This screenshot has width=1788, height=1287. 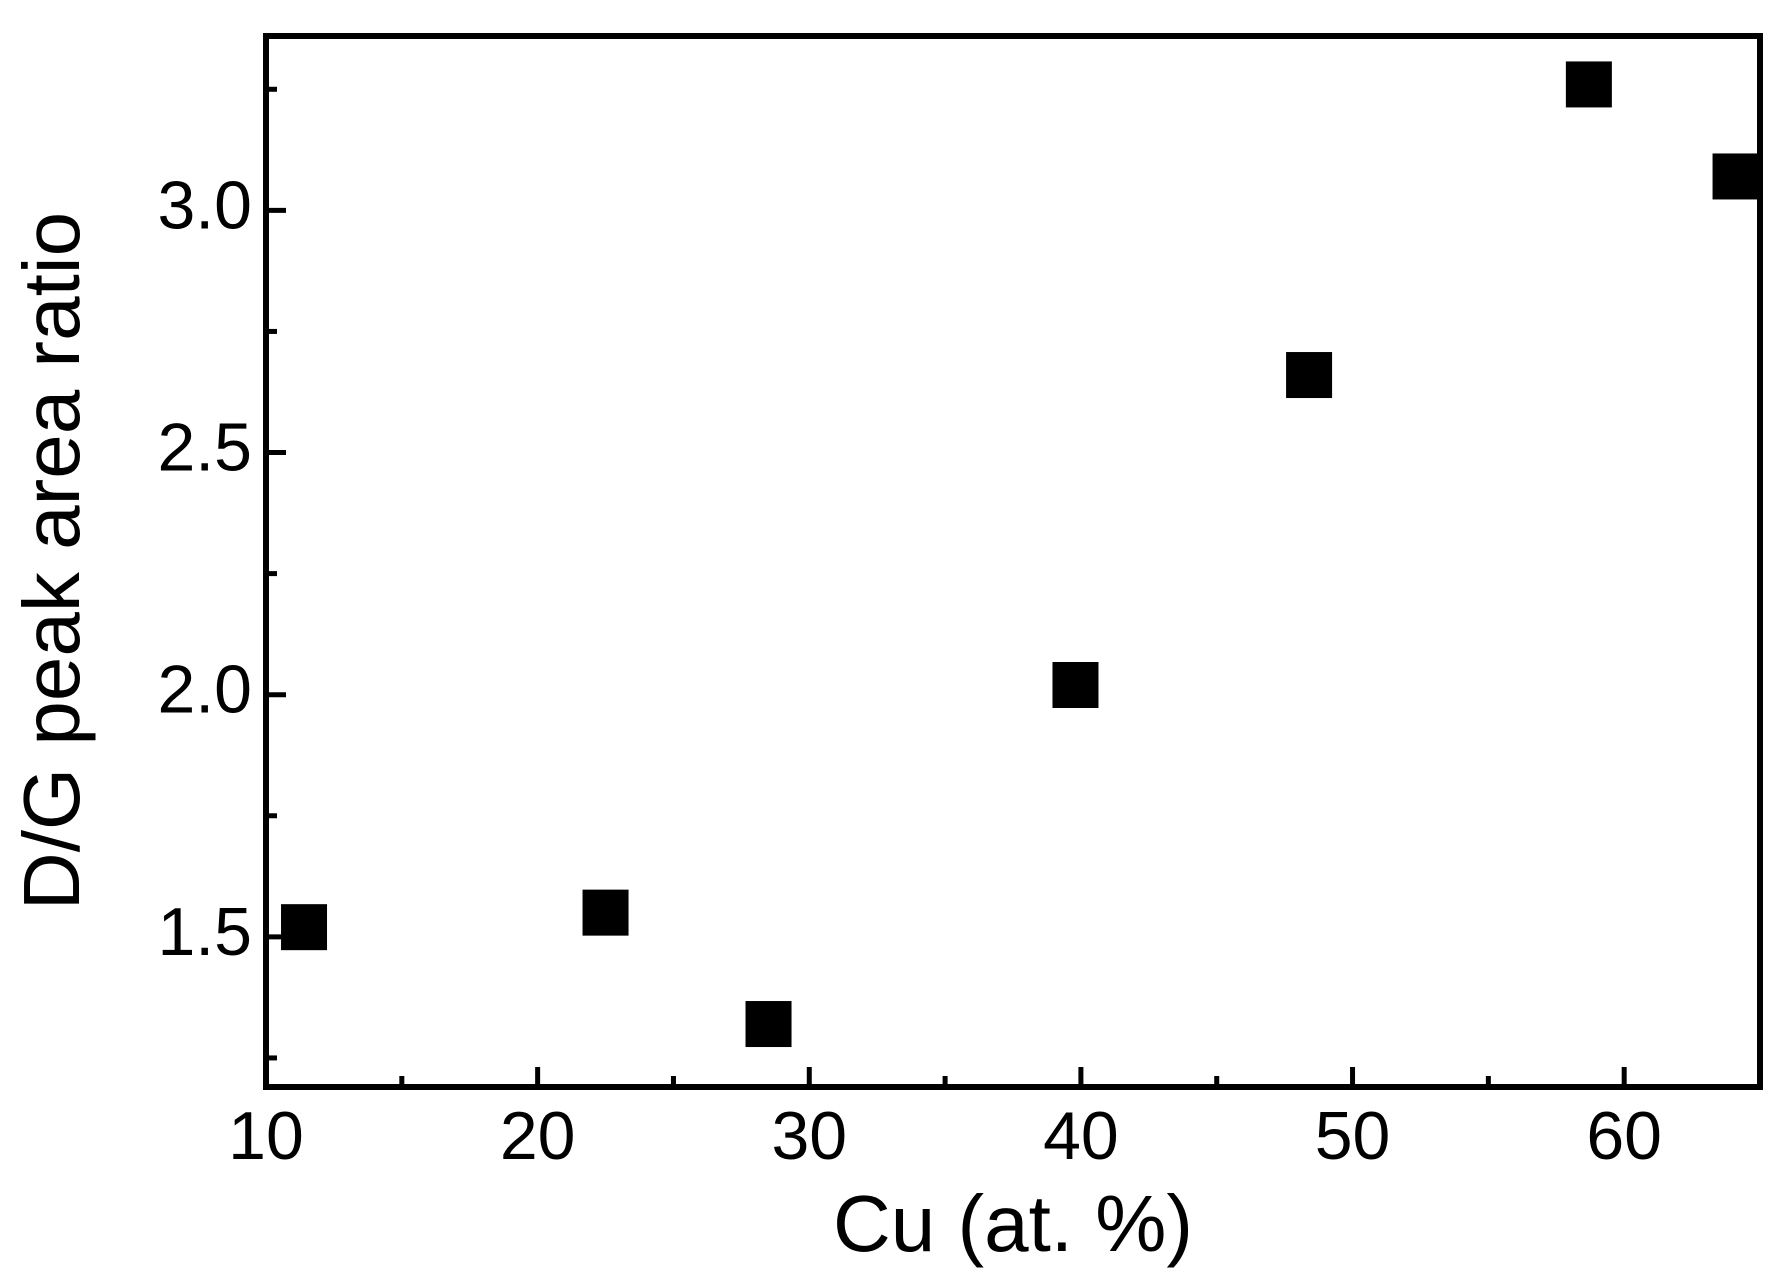 What do you see at coordinates (1353, 1136) in the screenshot?
I see `x-tick-label: 50` at bounding box center [1353, 1136].